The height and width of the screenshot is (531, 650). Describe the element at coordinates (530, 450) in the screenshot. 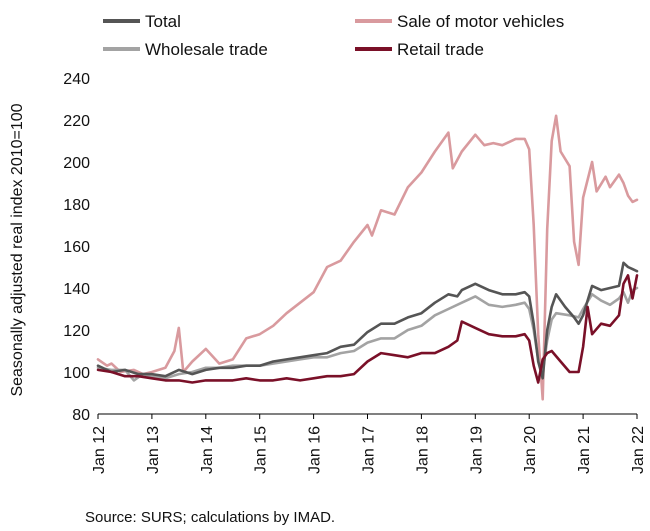

I see `x-tick-label: Jan 20` at that location.